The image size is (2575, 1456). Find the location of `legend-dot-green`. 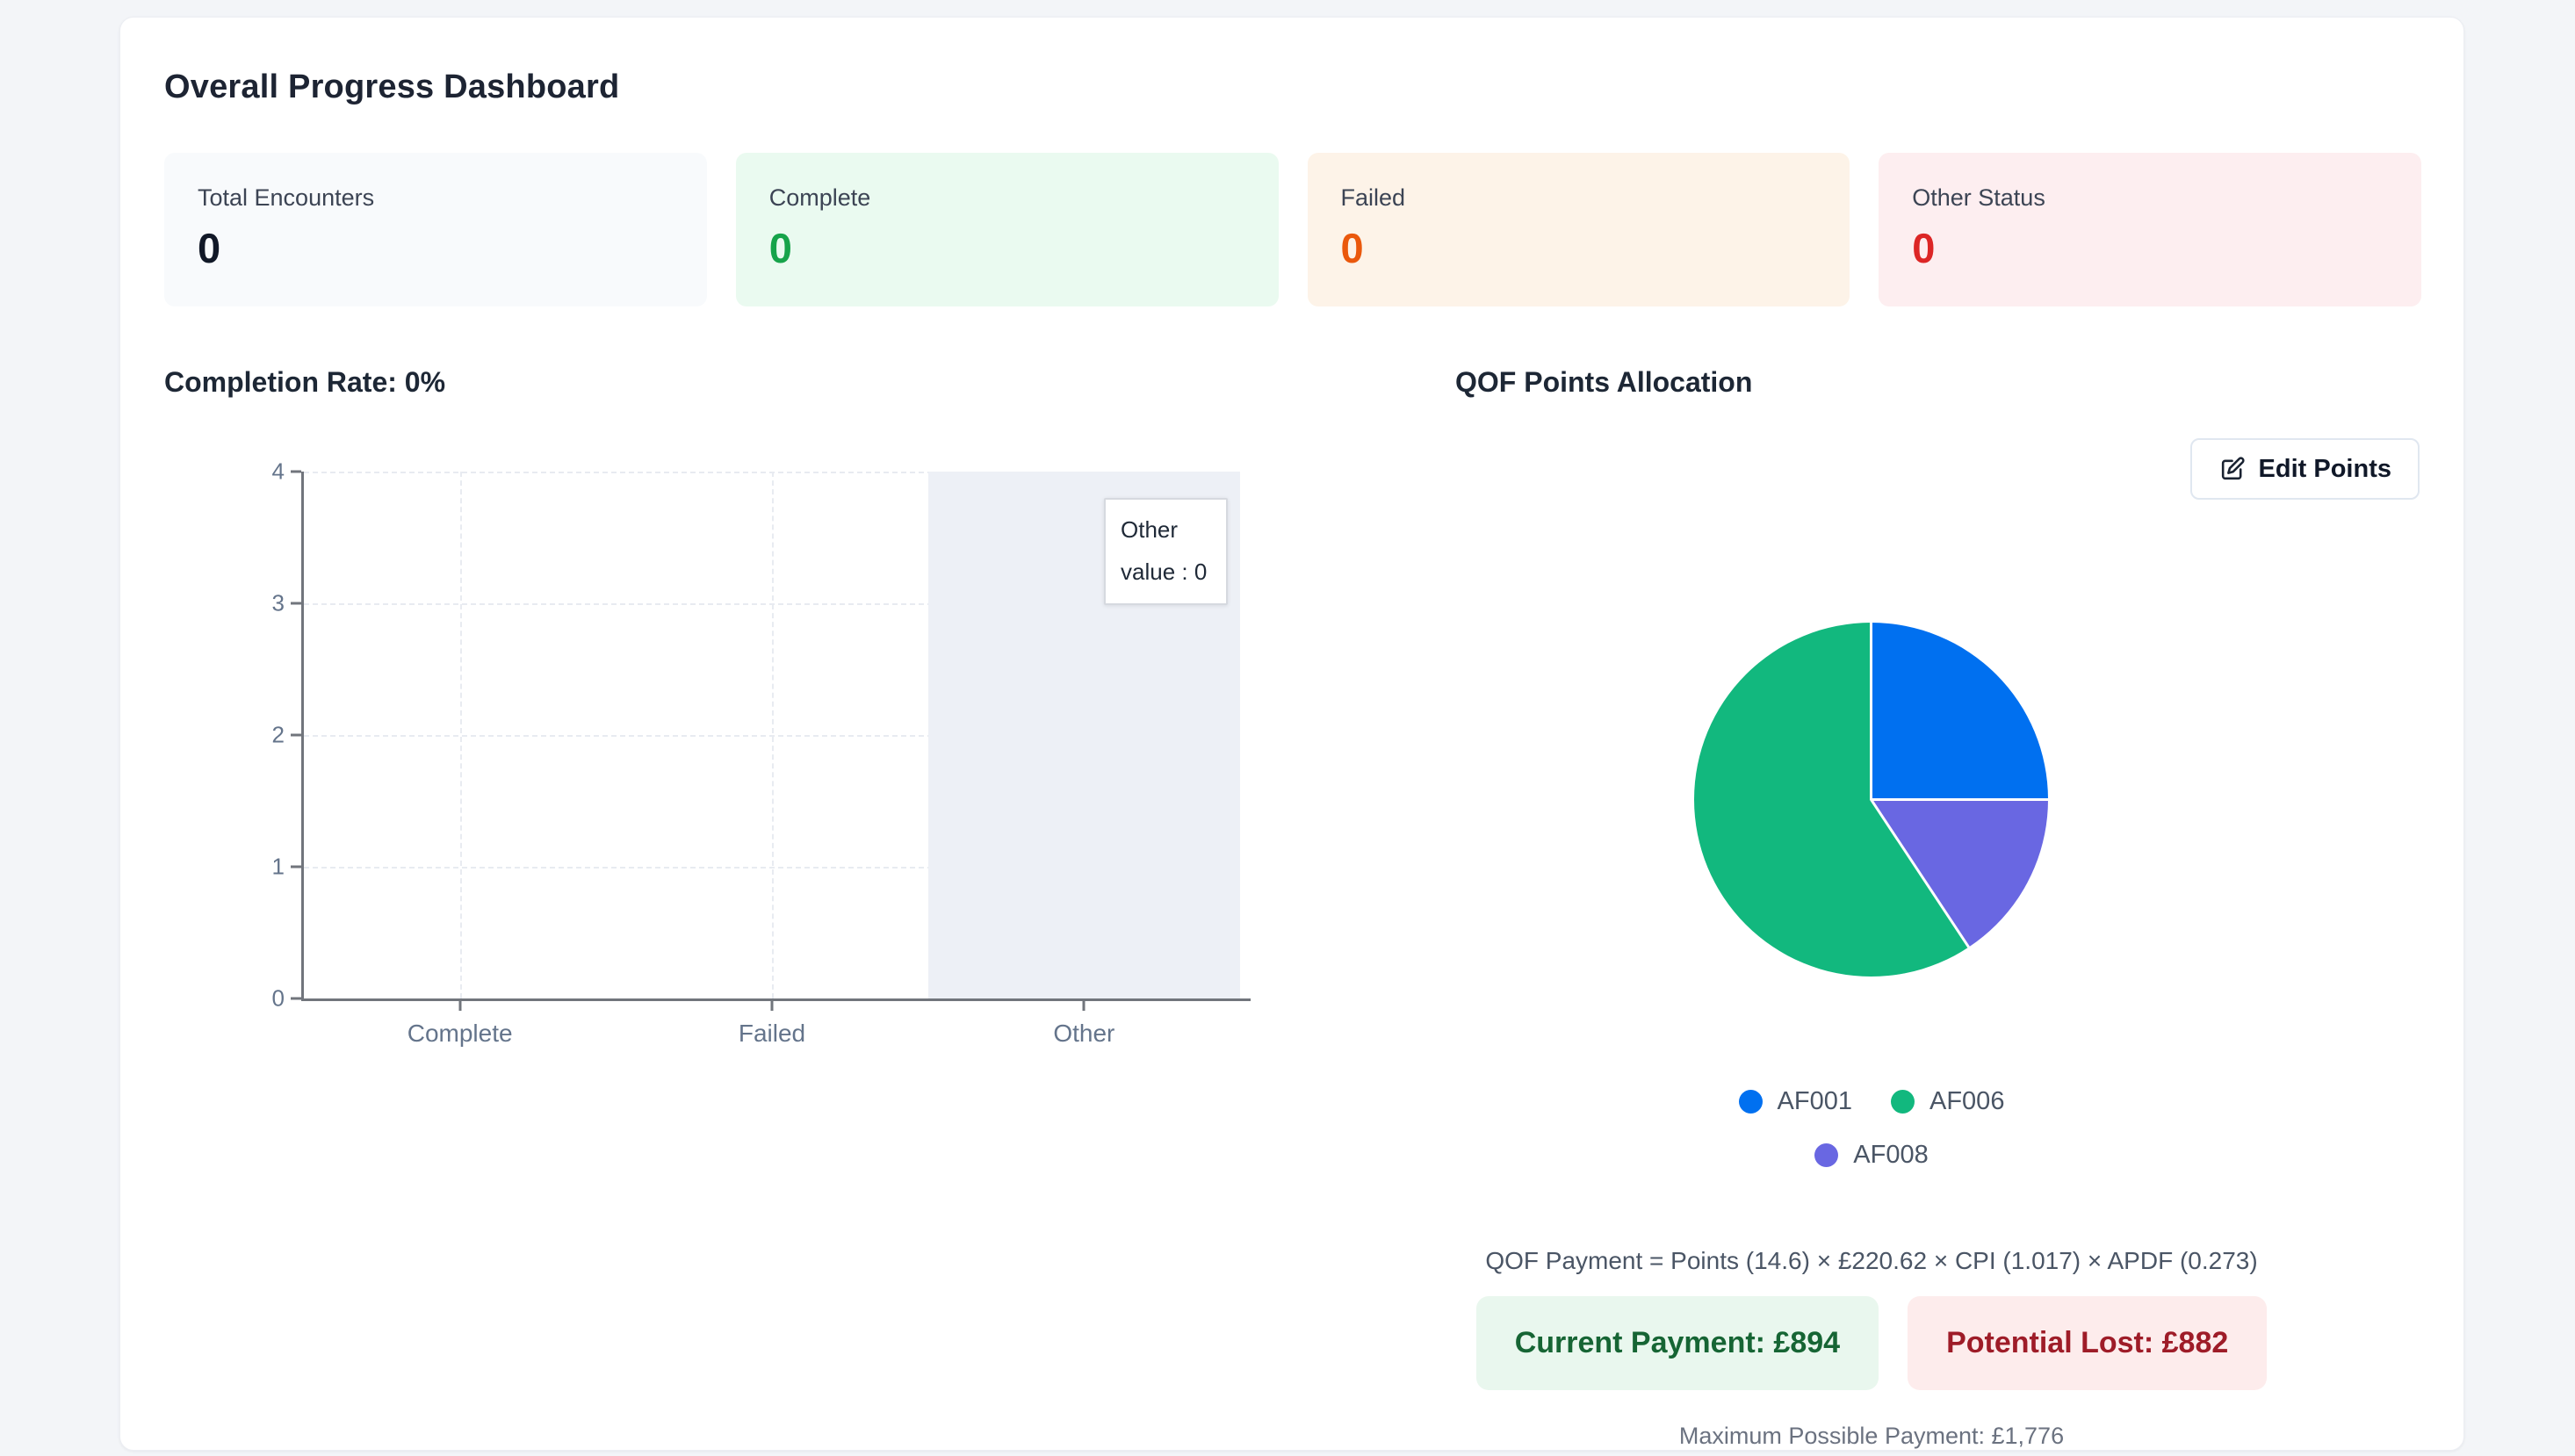

legend-dot-green is located at coordinates (1903, 1102).